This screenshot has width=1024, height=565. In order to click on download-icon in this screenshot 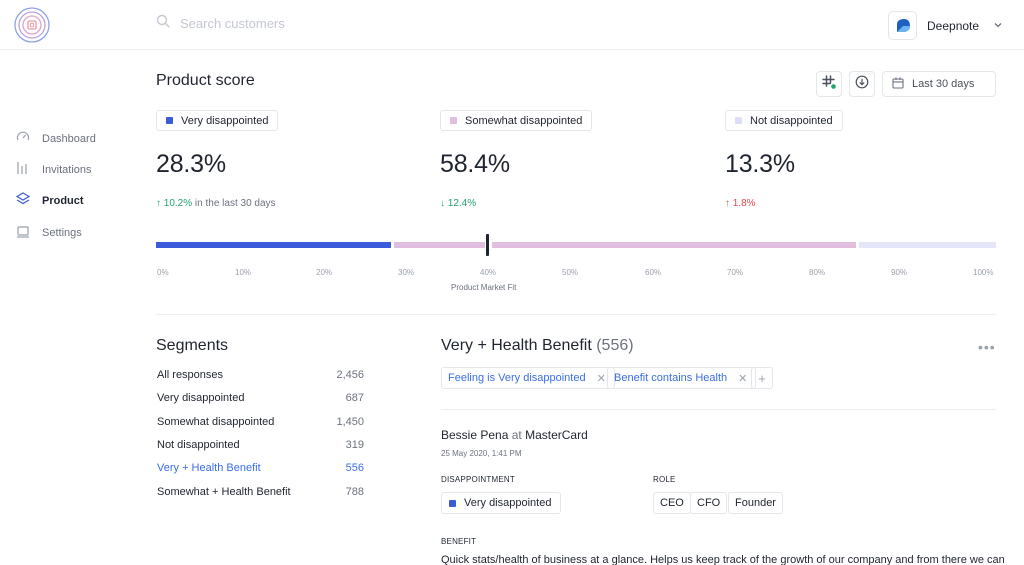, I will do `click(862, 84)`.